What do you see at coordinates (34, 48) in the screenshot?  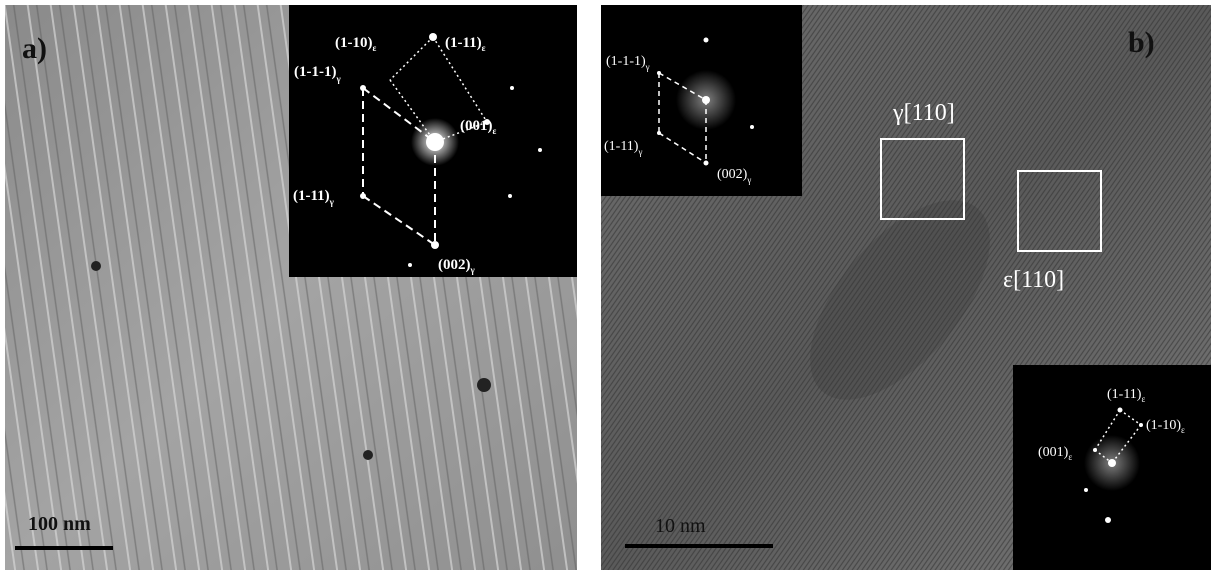 I see `panel-label: a)` at bounding box center [34, 48].